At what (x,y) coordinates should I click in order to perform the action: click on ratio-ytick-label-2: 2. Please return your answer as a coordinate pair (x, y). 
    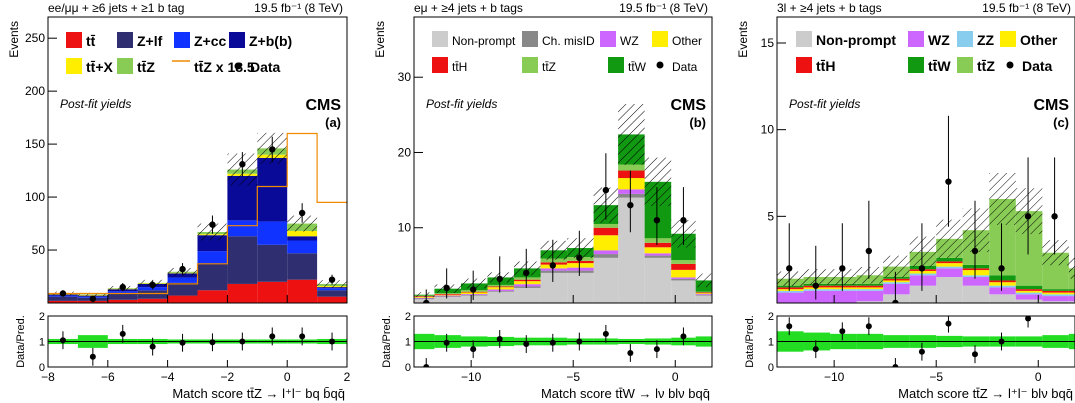
    Looking at the image, I should click on (42, 317).